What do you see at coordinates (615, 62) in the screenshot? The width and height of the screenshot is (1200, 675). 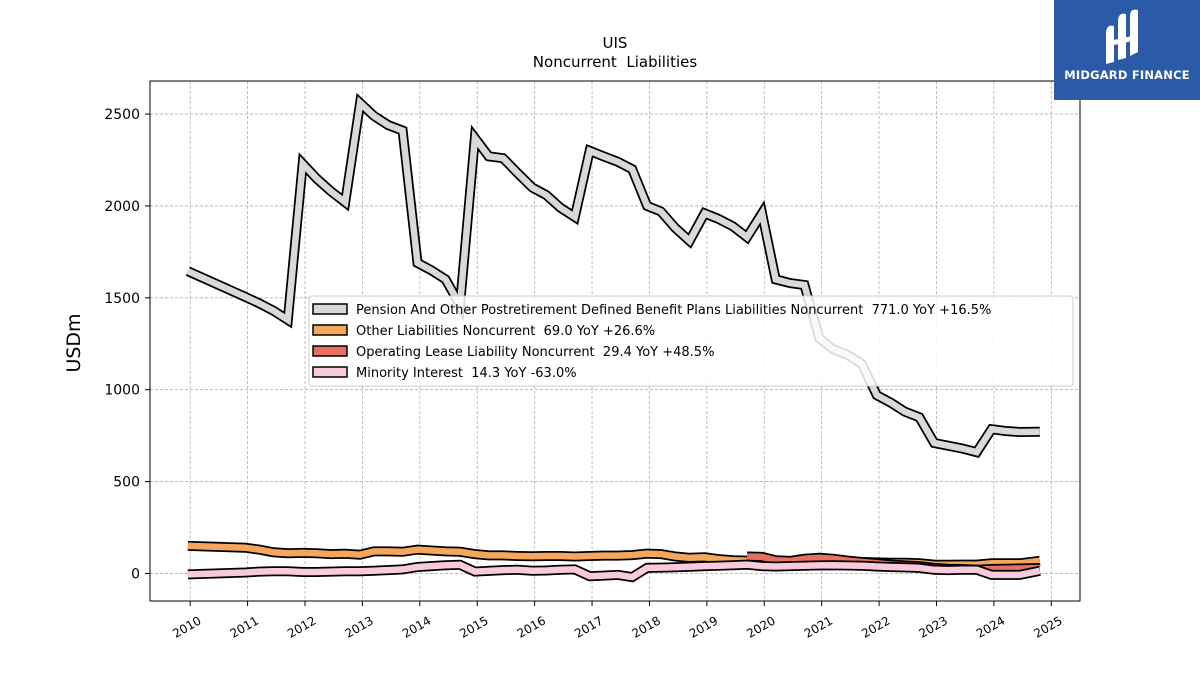 I see `chart-subtitle: Noncurrent Liabilities` at bounding box center [615, 62].